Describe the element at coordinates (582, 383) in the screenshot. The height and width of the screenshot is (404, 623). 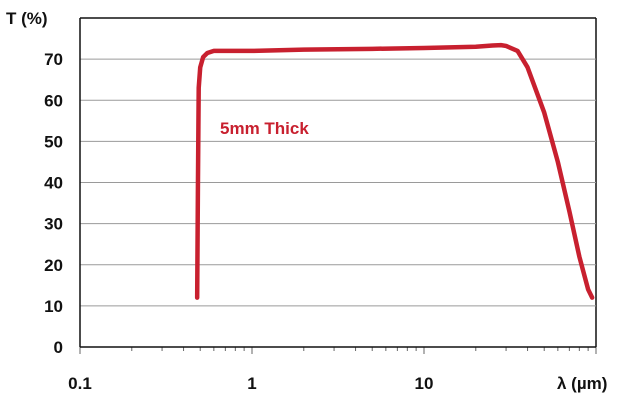
I see `x-axis-title: λ (µm)` at that location.